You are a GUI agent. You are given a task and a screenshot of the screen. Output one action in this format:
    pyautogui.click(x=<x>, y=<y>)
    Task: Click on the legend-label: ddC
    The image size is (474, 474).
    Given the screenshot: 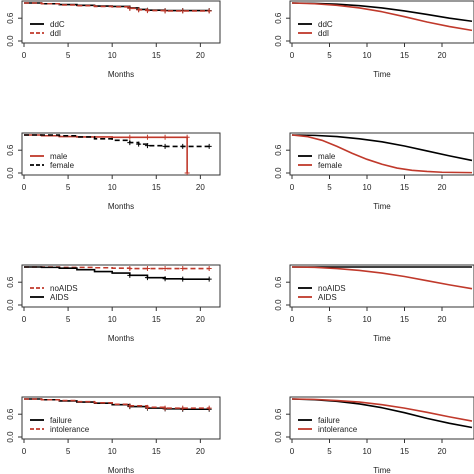 What is the action you would take?
    pyautogui.click(x=57, y=24)
    